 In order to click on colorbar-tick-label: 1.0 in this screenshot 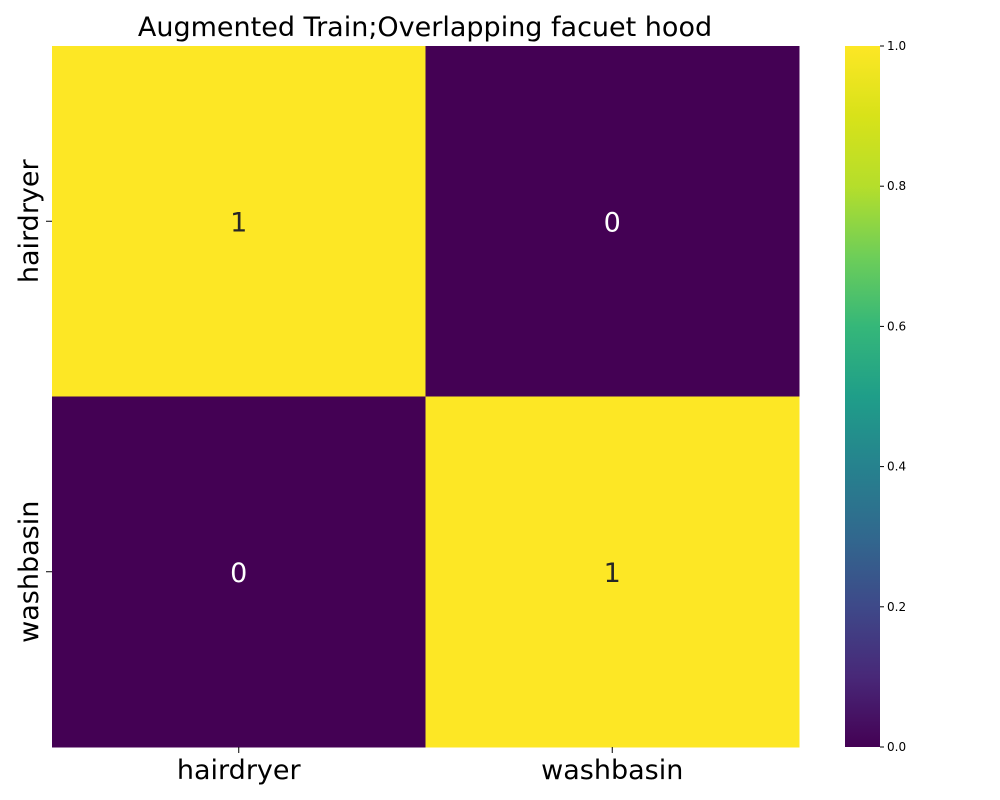, I will do `click(896, 46)`.